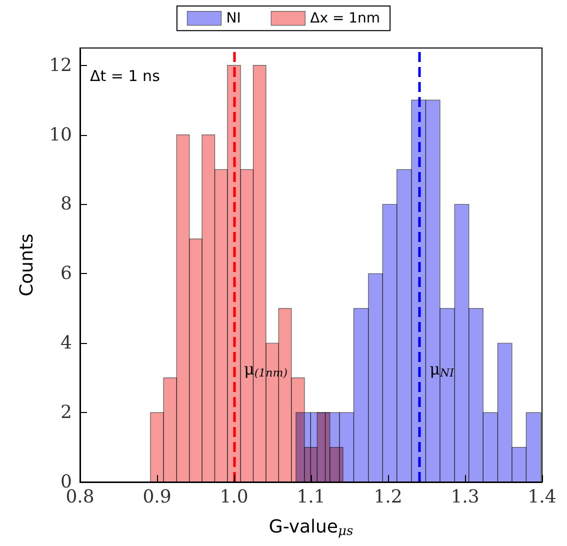  What do you see at coordinates (157, 497) in the screenshot?
I see `x-tick-label: 0.9` at bounding box center [157, 497].